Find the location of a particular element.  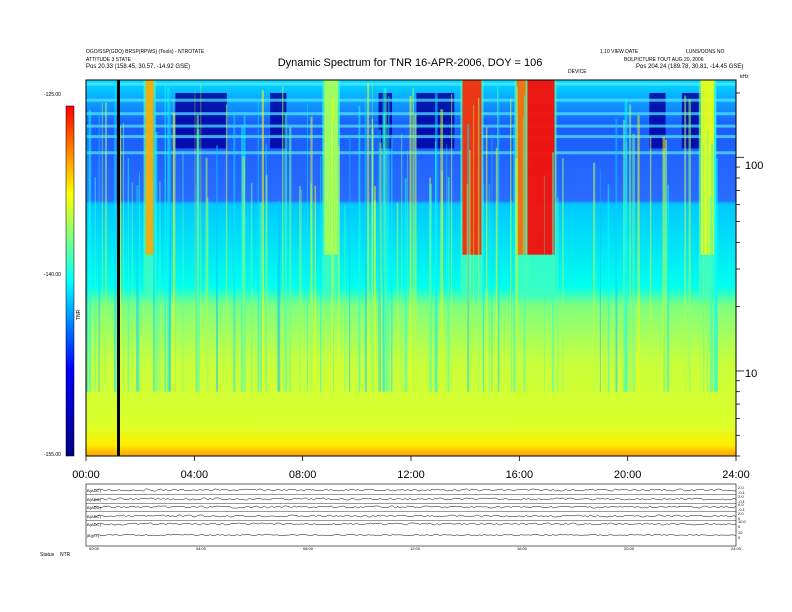

panel-label-0: B(ADC) is located at coordinates (94, 490).